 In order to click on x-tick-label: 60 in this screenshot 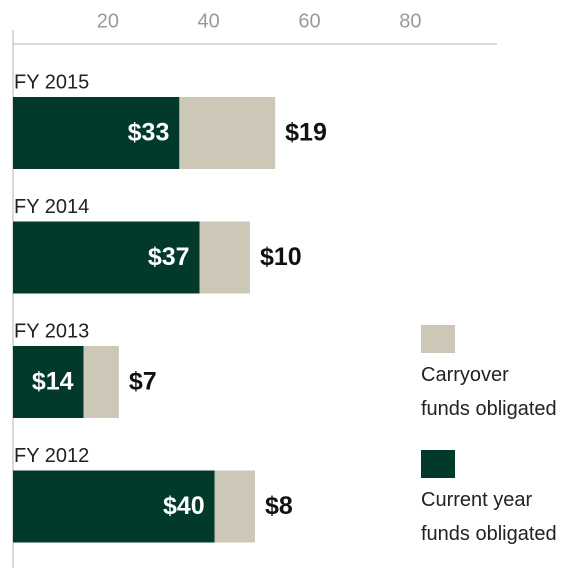, I will do `click(309, 21)`.